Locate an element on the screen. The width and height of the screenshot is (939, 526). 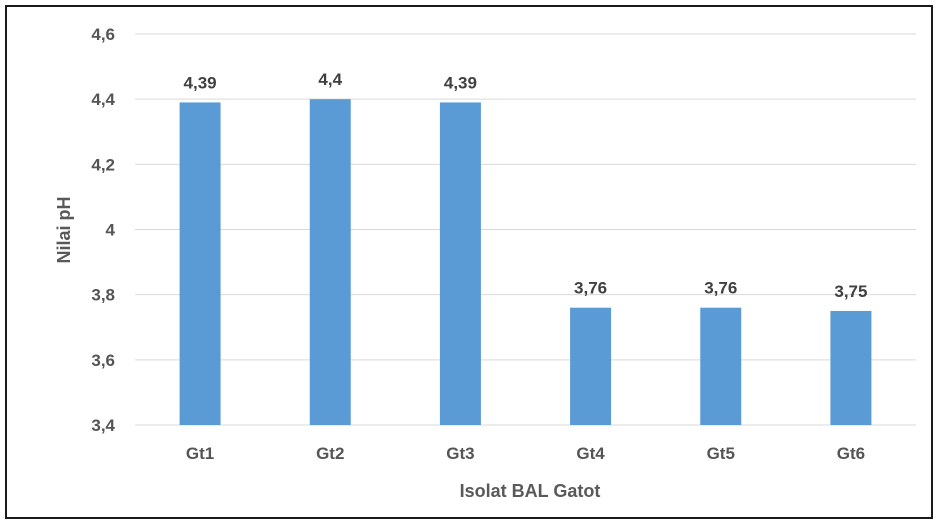
data-label-gt2: 4,4 is located at coordinates (330, 79).